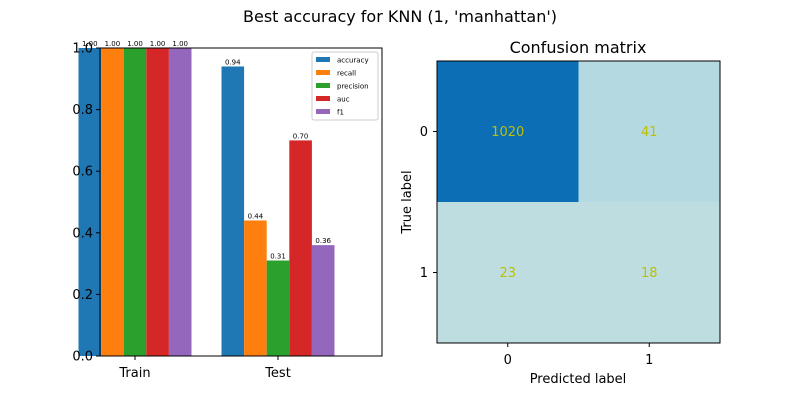  What do you see at coordinates (278, 257) in the screenshot?
I see `bar-label-precision-test: 0.31` at bounding box center [278, 257].